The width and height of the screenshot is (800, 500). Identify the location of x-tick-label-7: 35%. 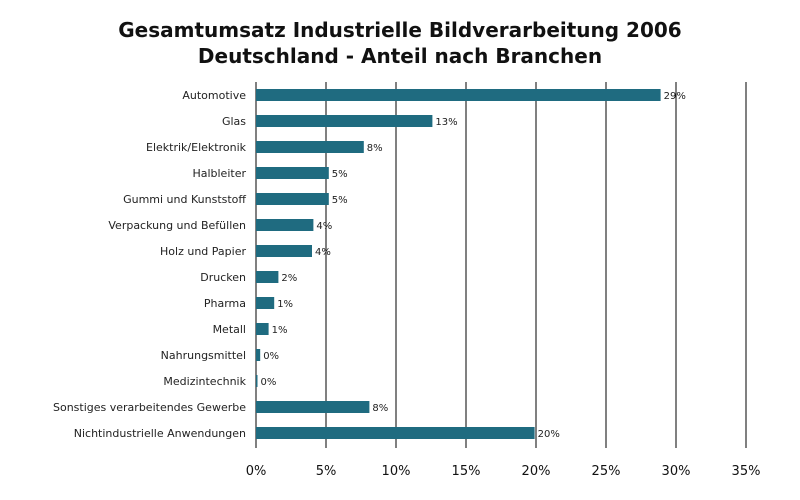
(746, 471).